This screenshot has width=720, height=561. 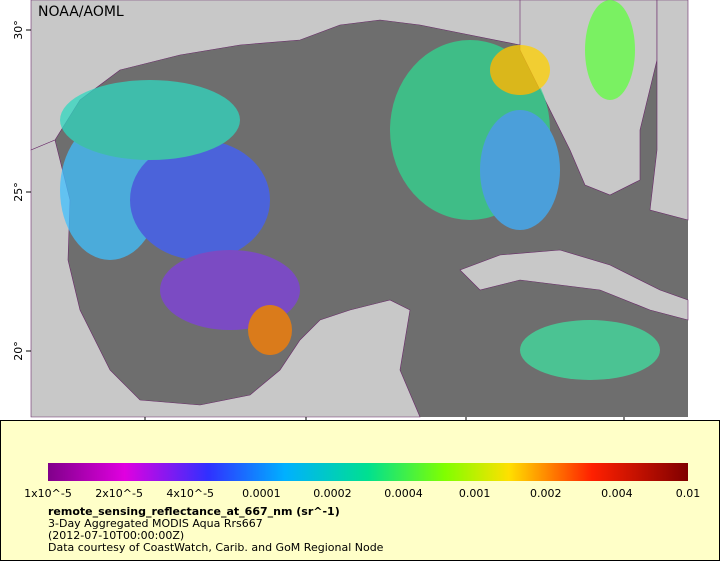 What do you see at coordinates (332, 493) in the screenshot?
I see `colorbar-label: 0.0002` at bounding box center [332, 493].